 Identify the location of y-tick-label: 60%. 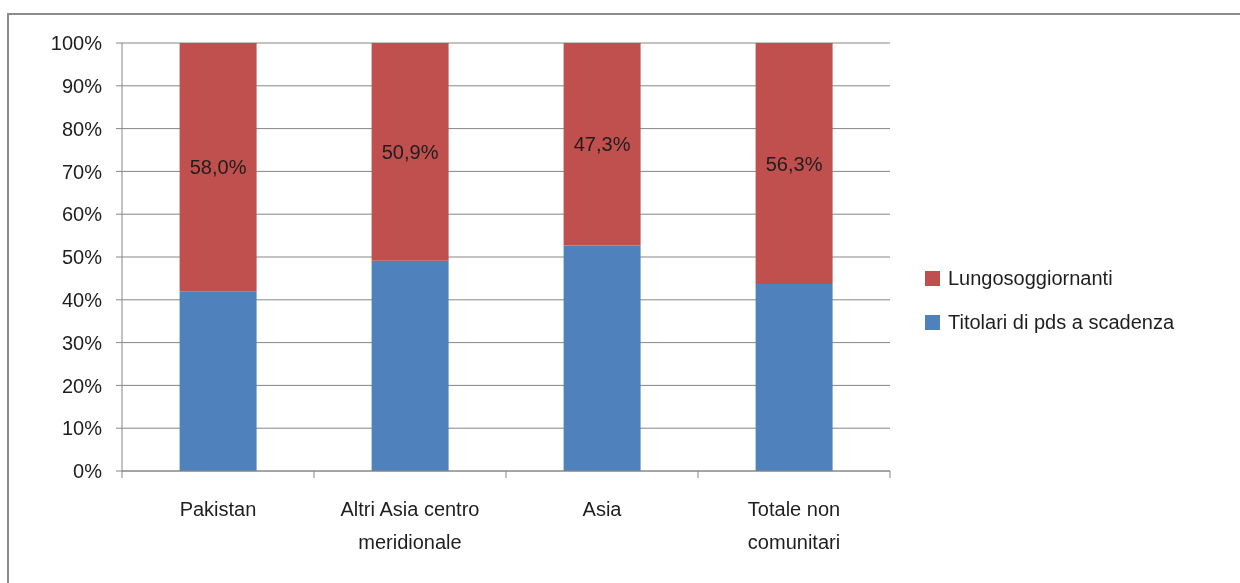
(82, 214).